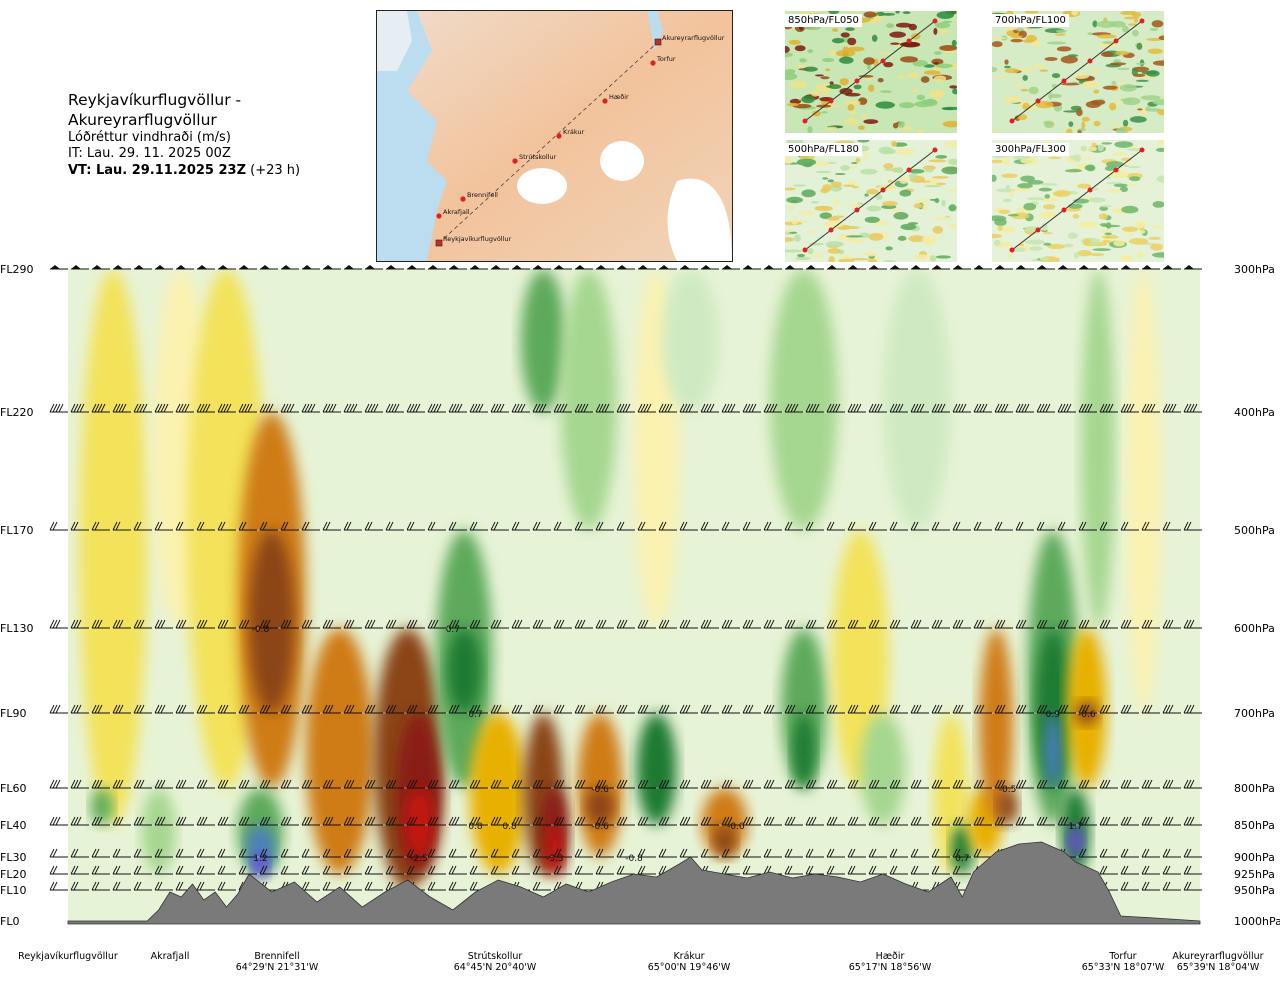 The image size is (1280, 981). What do you see at coordinates (477, 239) in the screenshot?
I see `map-waypoint-label: Reykjavíkurflugvöllur` at bounding box center [477, 239].